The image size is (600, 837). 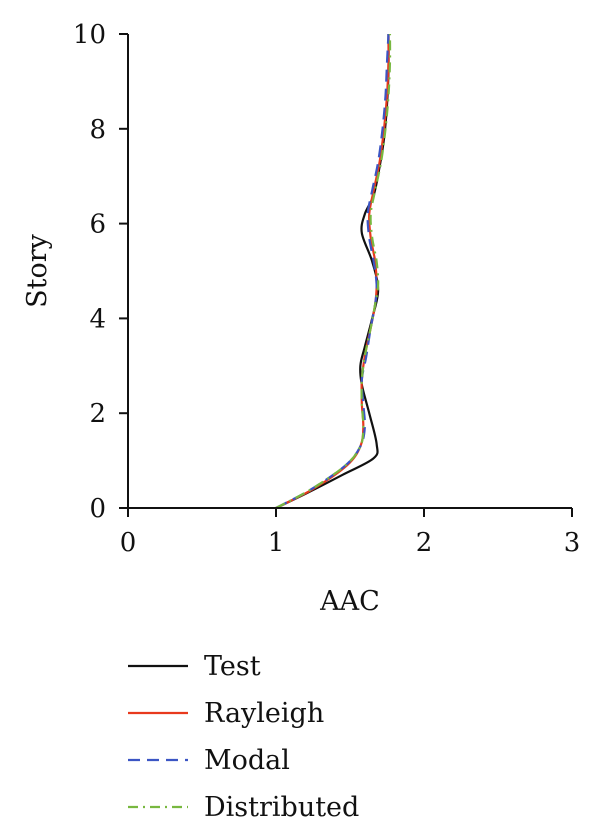 What do you see at coordinates (97, 225) in the screenshot?
I see `y-tick-label: 6` at bounding box center [97, 225].